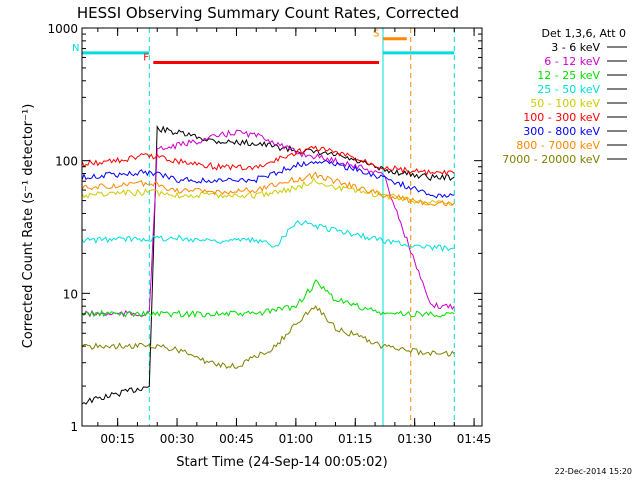 Image resolution: width=640 pixels, height=480 pixels. I want to click on x-tick-label-3: 00:45, so click(236, 439).